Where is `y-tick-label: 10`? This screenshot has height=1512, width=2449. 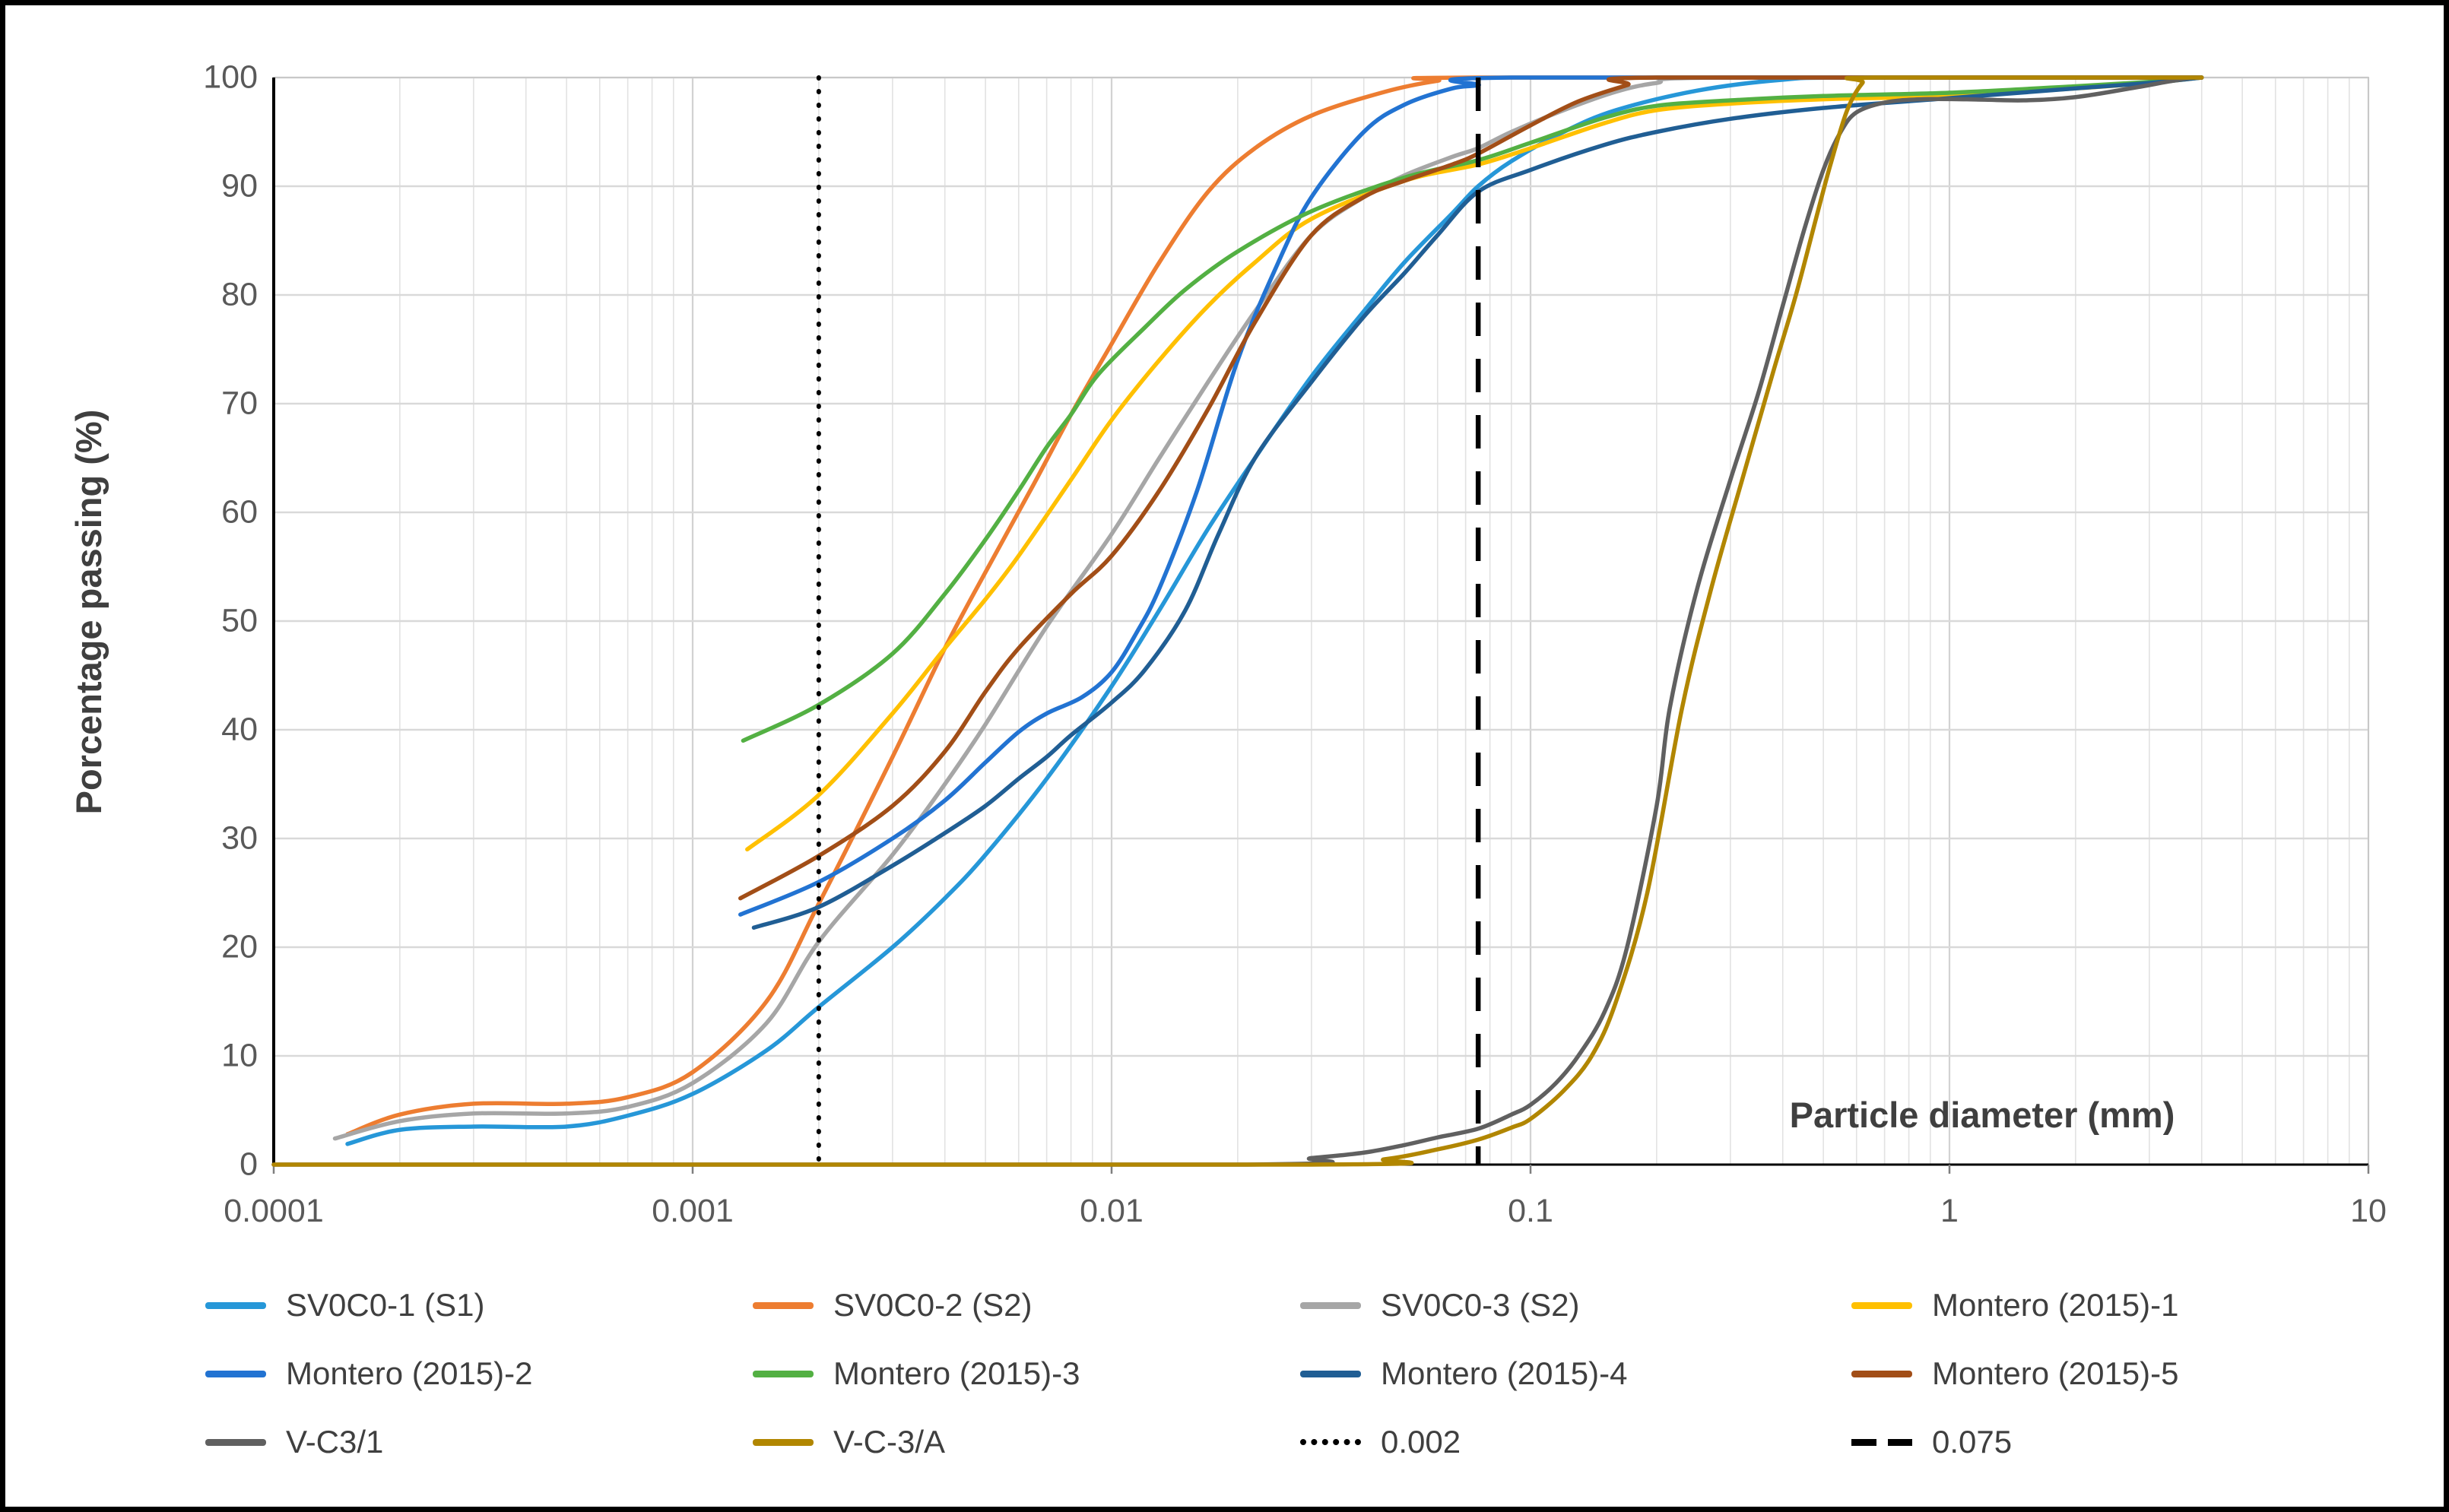 y-tick-label: 10 is located at coordinates (240, 1055).